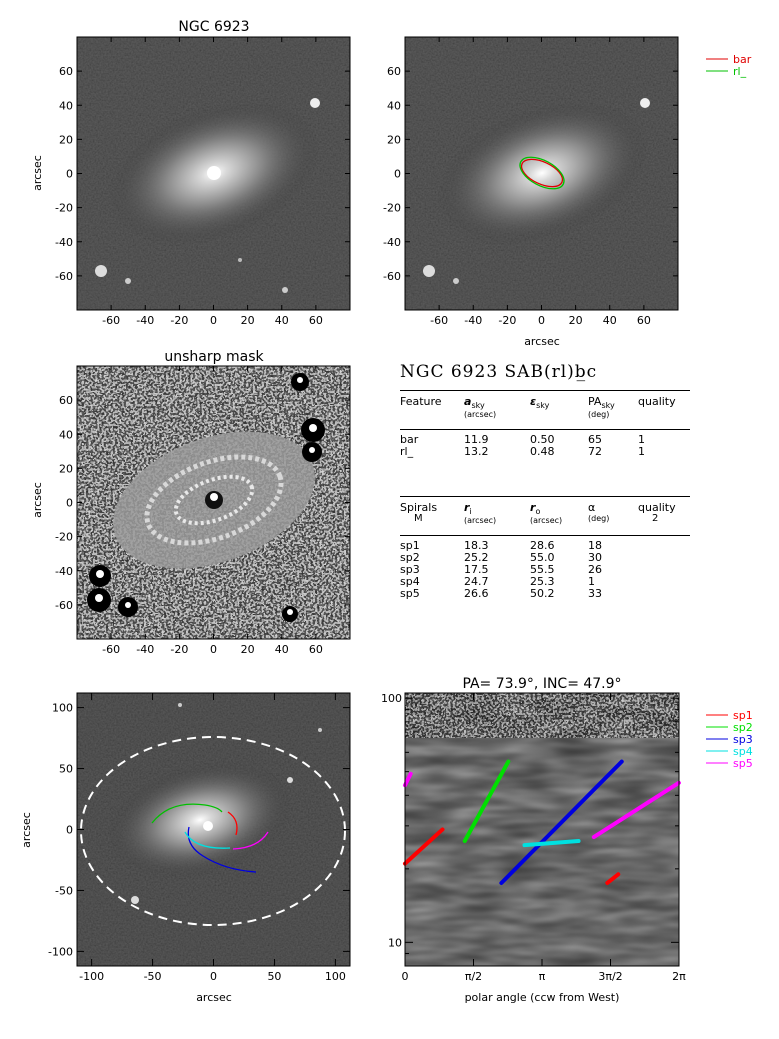  I want to click on header-a-sky: asky (arcsec), so click(480, 407).